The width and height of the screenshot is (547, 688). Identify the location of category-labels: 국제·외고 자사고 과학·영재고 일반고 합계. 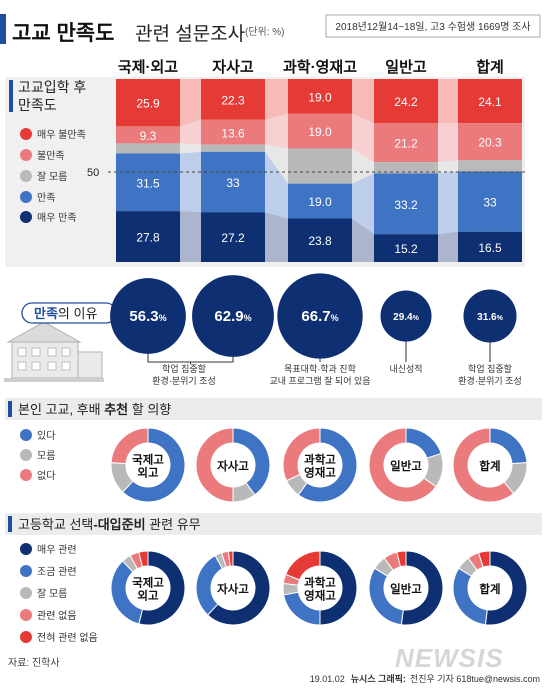
(311, 67).